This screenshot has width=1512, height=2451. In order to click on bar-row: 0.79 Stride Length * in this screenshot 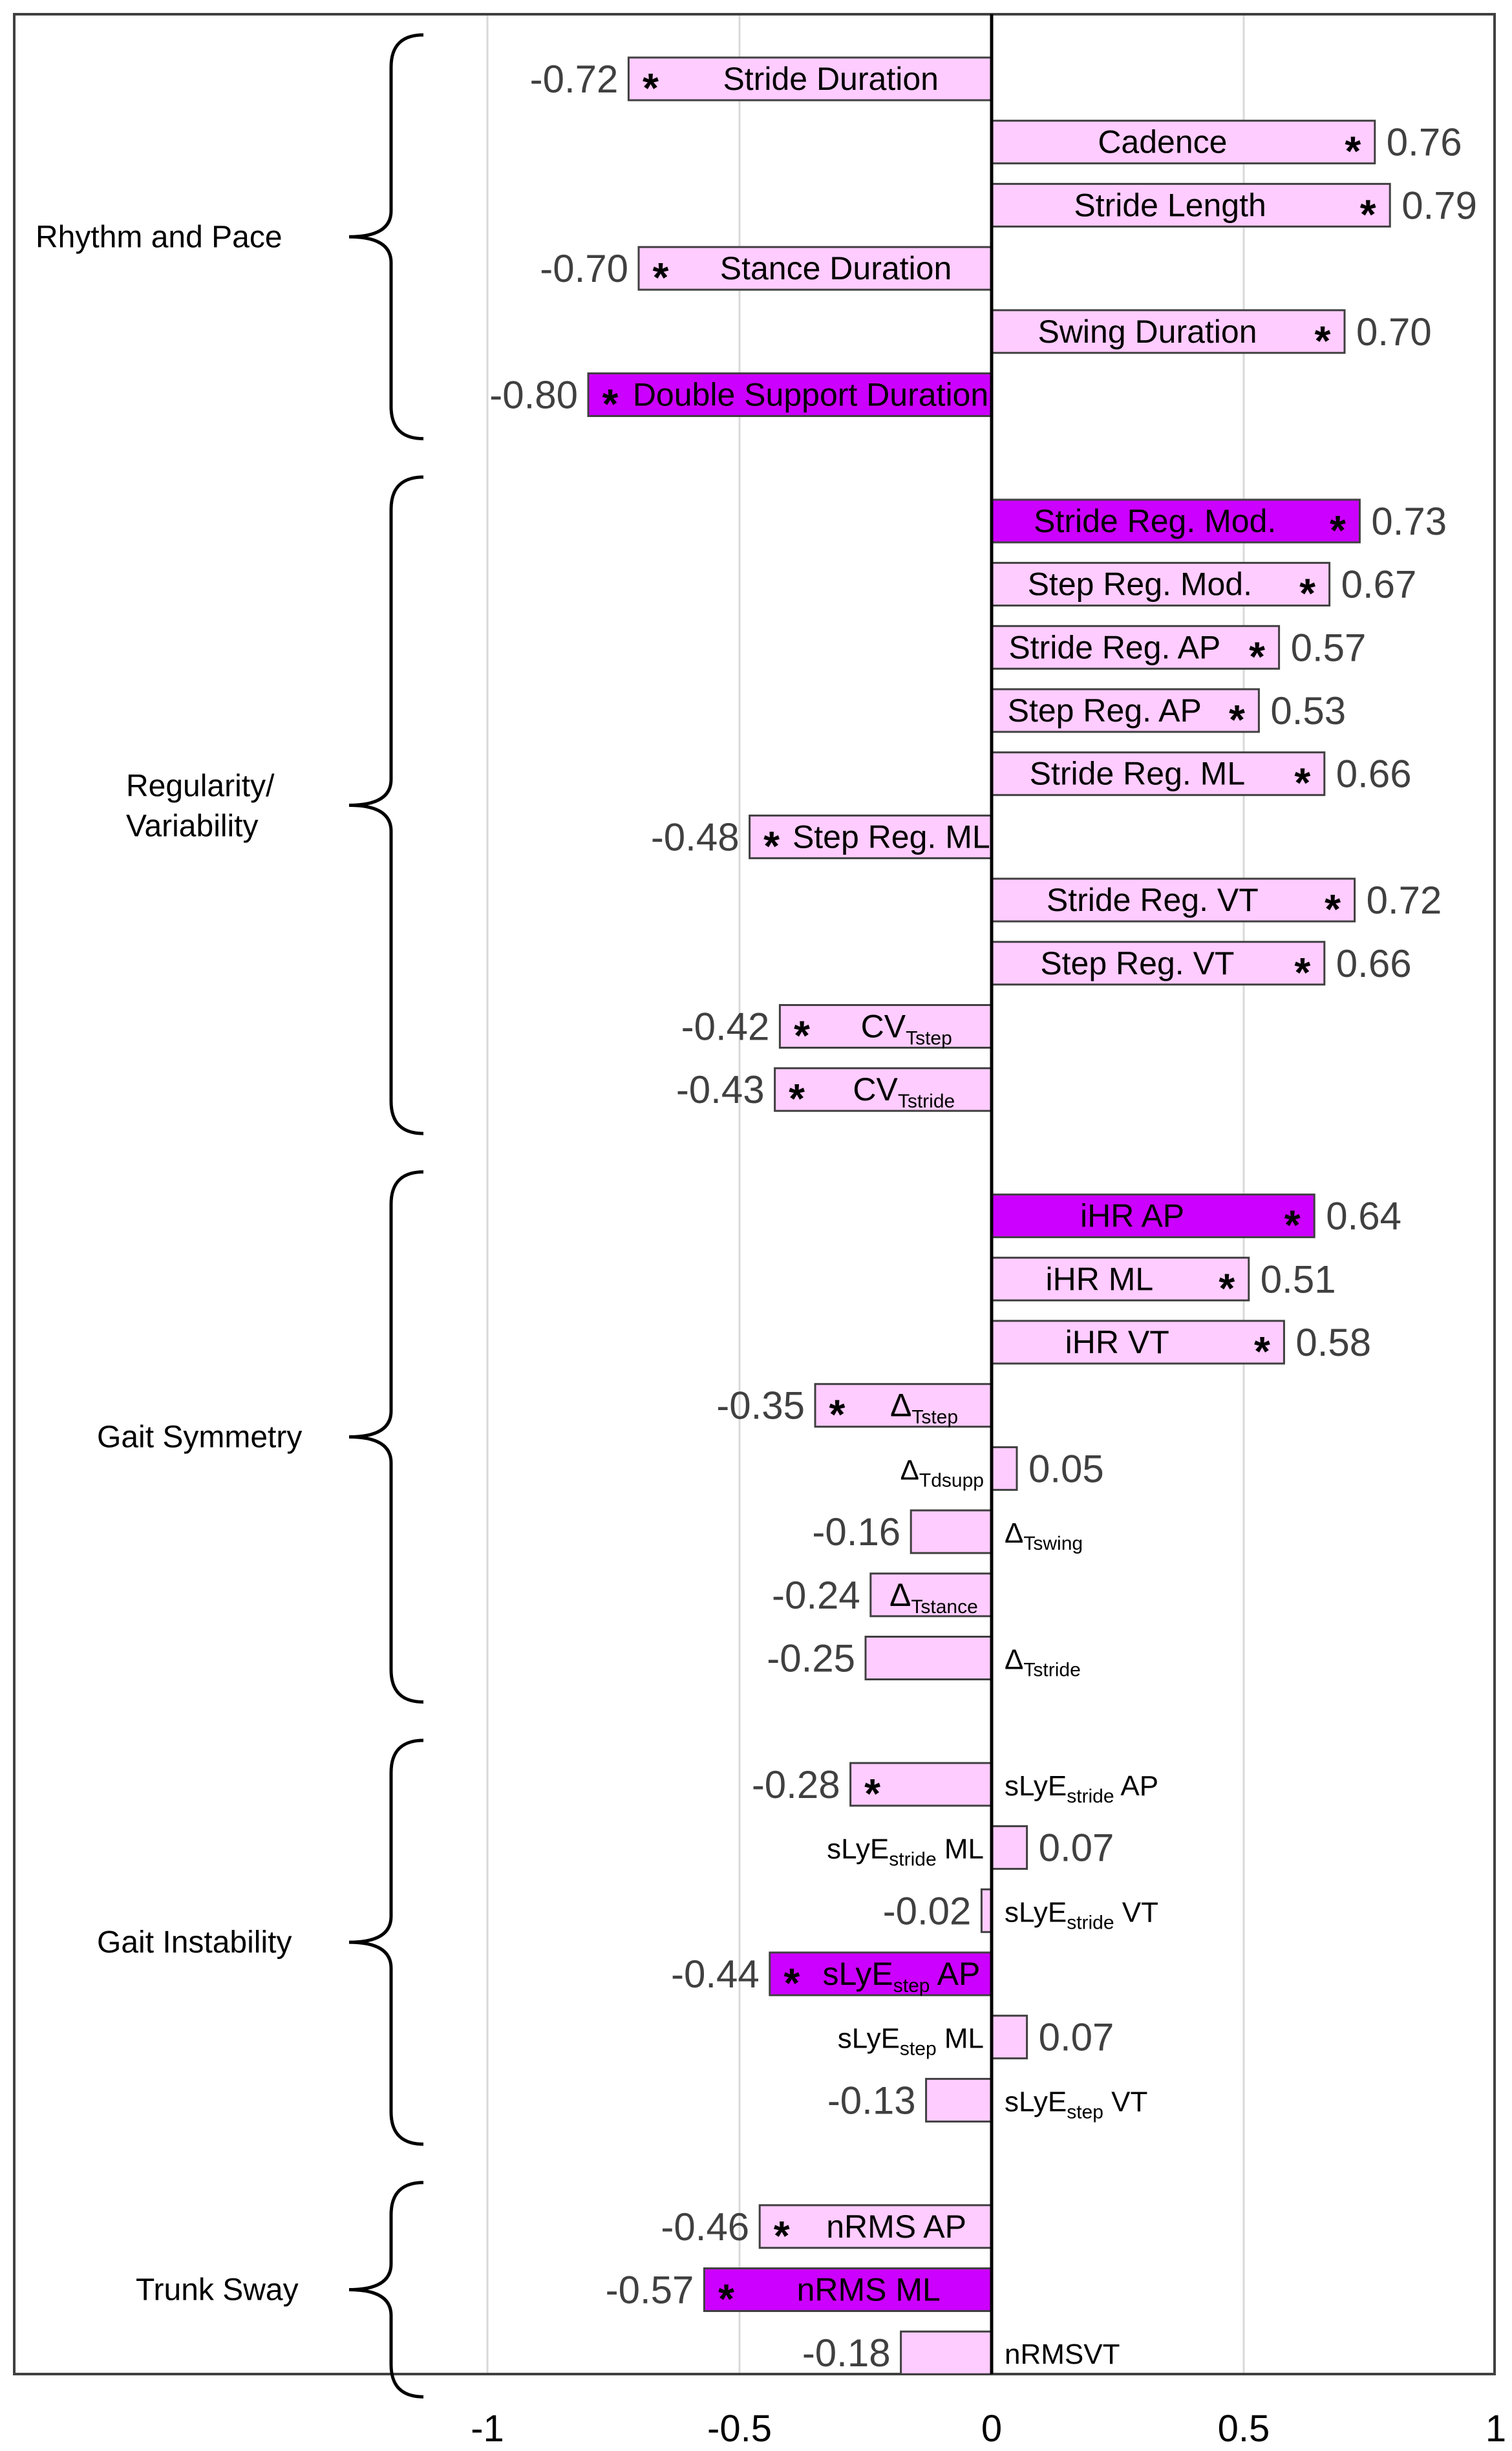, I will do `click(1233, 209)`.